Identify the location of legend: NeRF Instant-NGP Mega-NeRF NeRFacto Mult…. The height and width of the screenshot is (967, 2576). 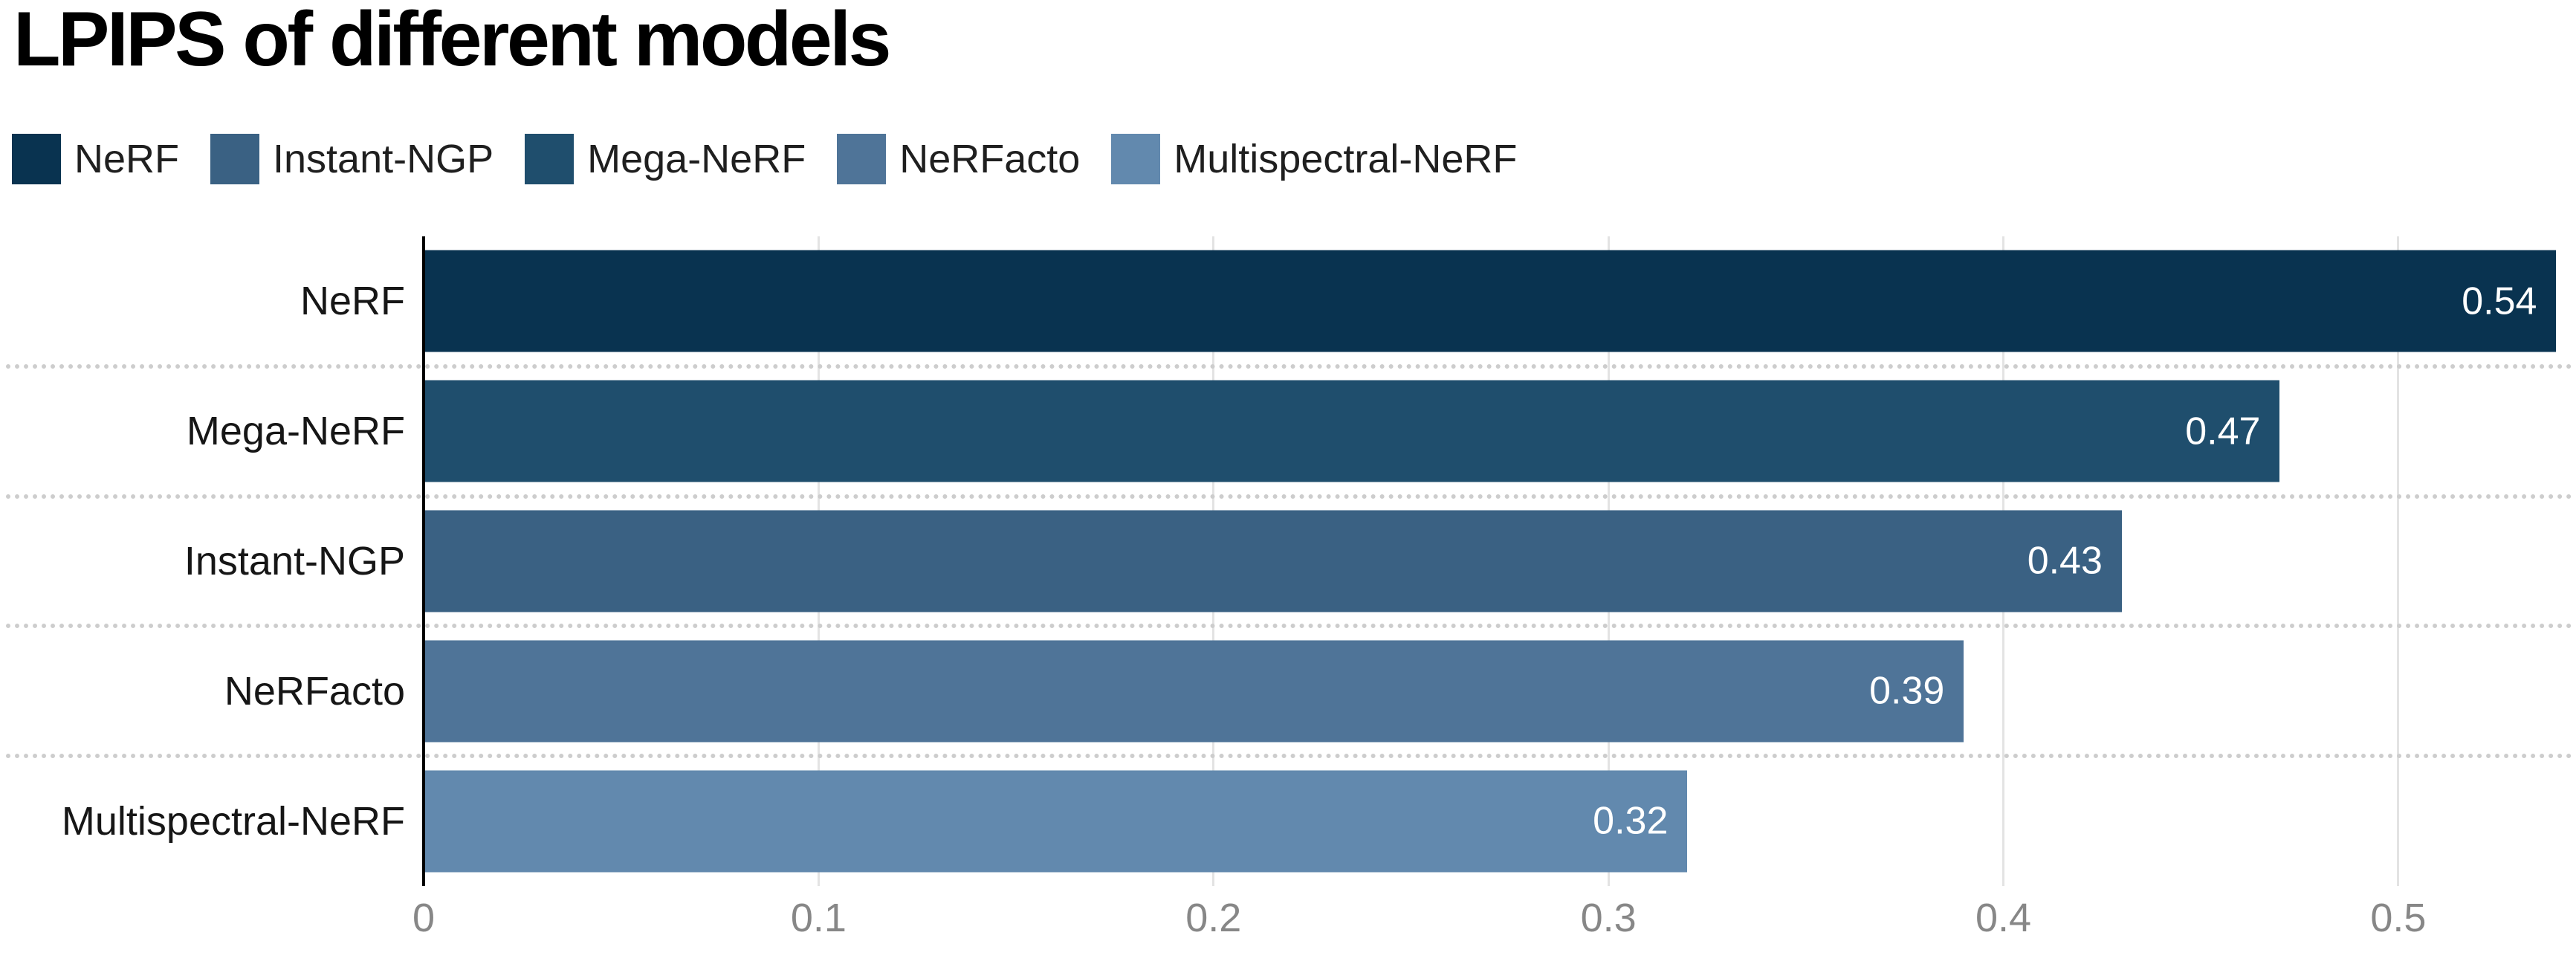
(765, 159).